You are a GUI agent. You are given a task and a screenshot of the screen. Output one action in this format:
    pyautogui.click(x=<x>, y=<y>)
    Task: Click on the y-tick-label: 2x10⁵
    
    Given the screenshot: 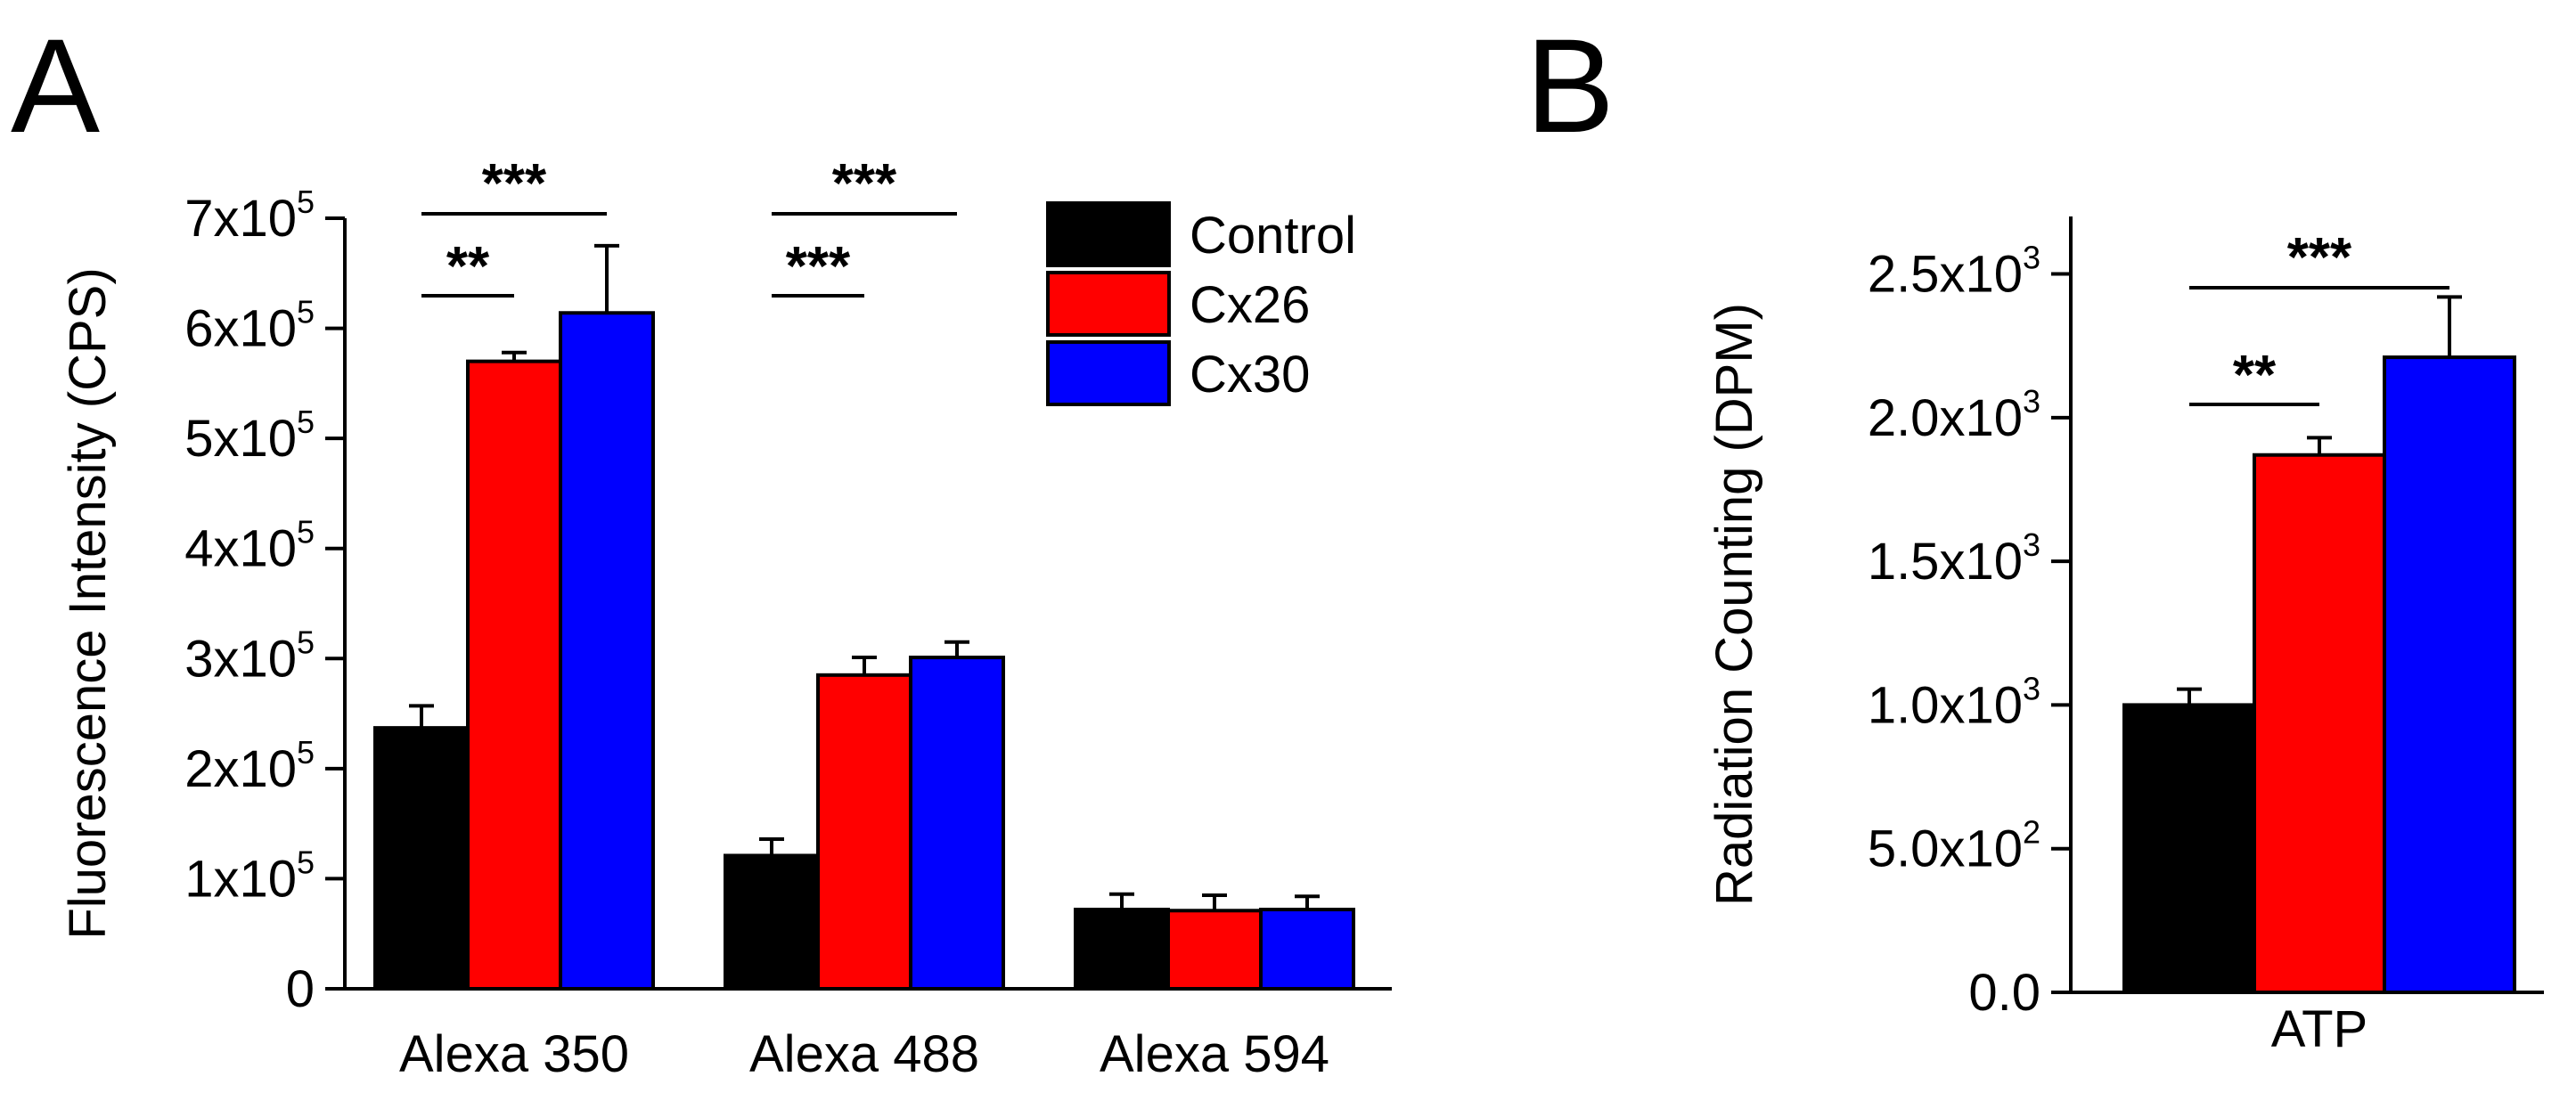 What is the action you would take?
    pyautogui.click(x=249, y=766)
    